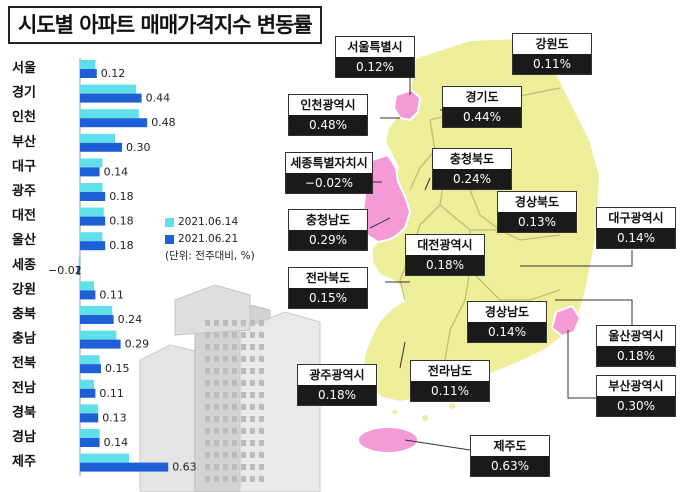  Describe the element at coordinates (507, 322) in the screenshot. I see `map-label-gyeongnam: 경상남도 0.14%` at that location.